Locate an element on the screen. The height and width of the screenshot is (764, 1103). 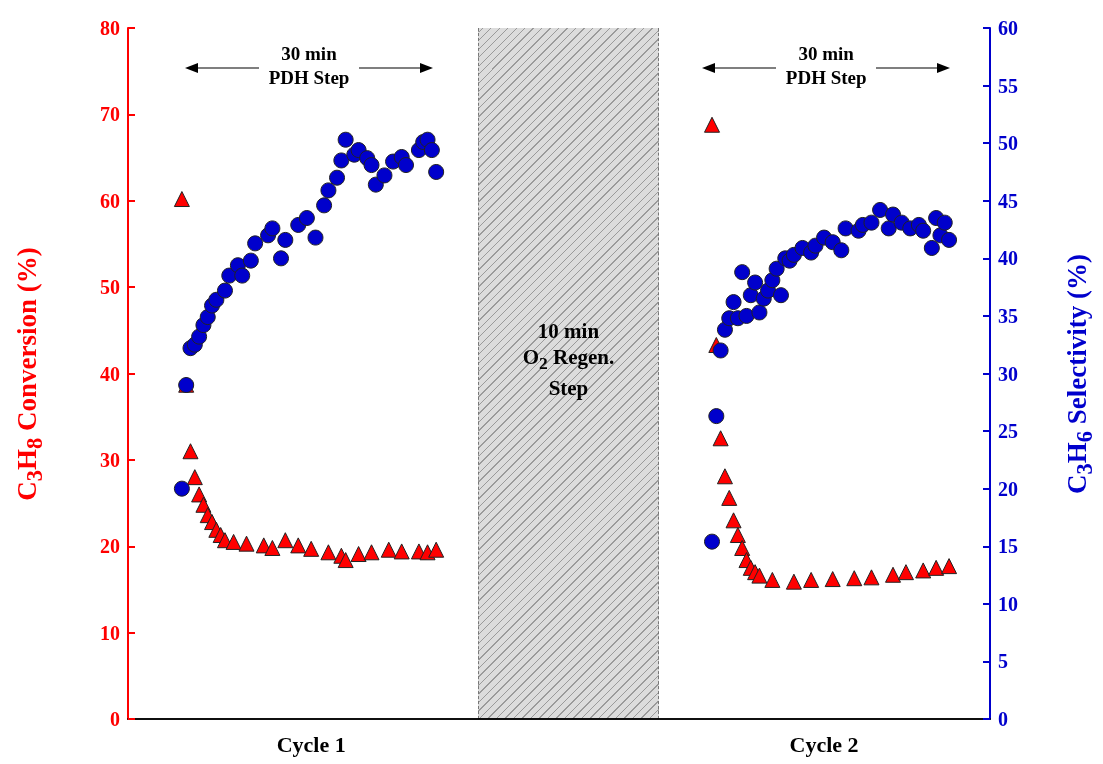
y2-tick-label: 5 is located at coordinates (1003, 661).